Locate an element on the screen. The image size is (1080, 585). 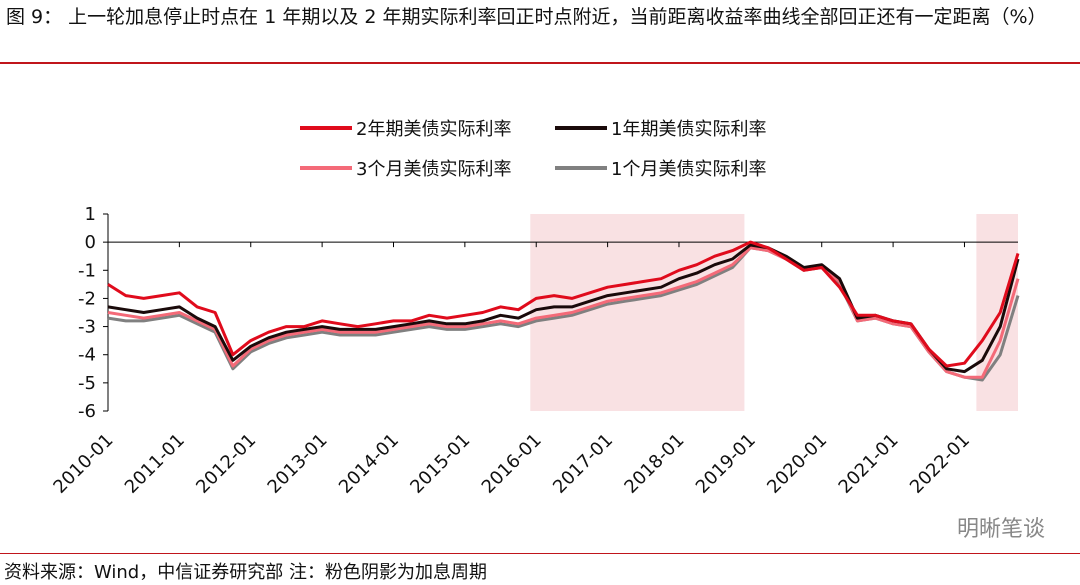
legend-label: 2年期美债实际利率 is located at coordinates (433, 129).